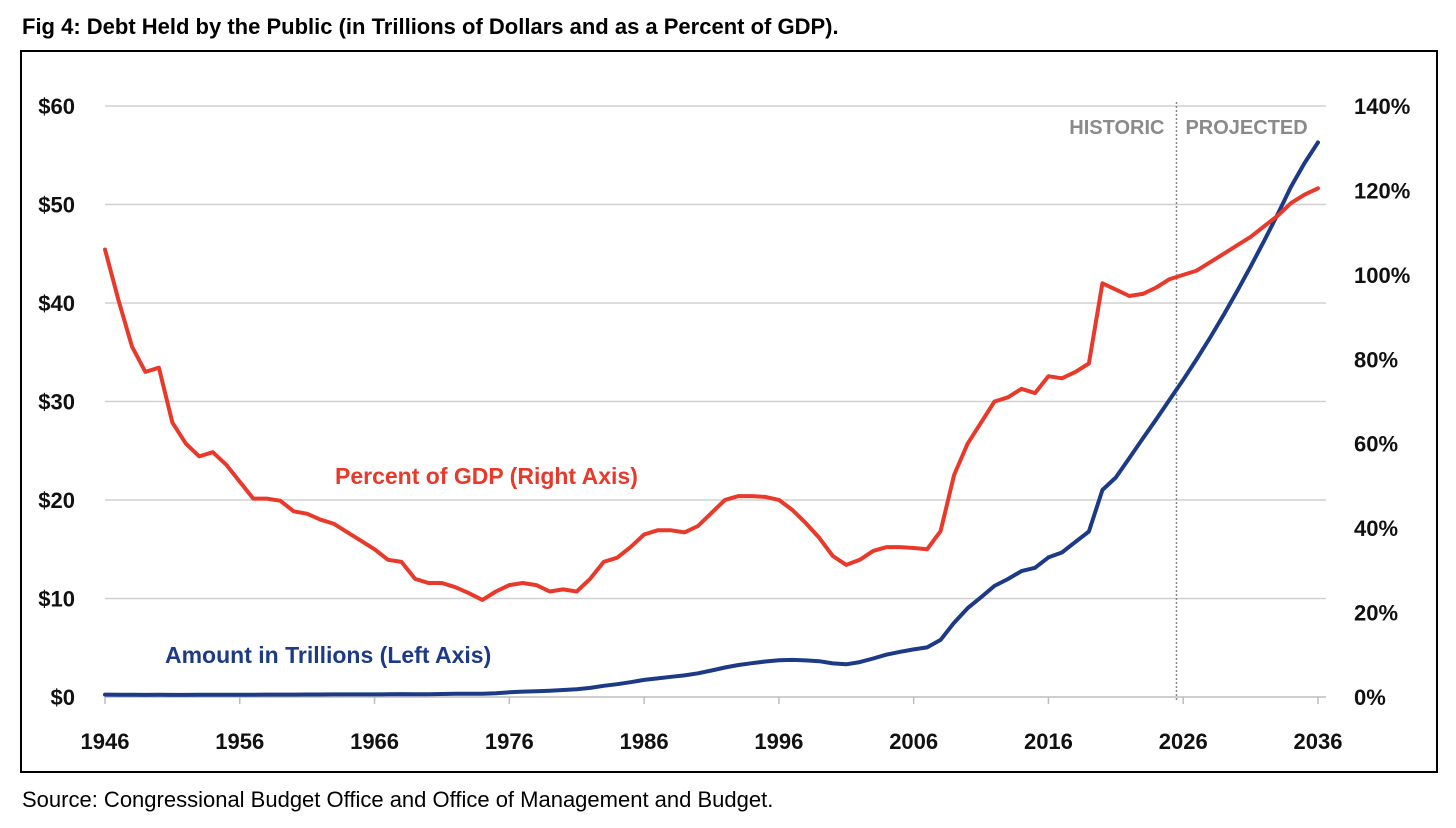 Image resolution: width=1456 pixels, height=828 pixels. I want to click on y-left-tick-label: $20, so click(56, 500).